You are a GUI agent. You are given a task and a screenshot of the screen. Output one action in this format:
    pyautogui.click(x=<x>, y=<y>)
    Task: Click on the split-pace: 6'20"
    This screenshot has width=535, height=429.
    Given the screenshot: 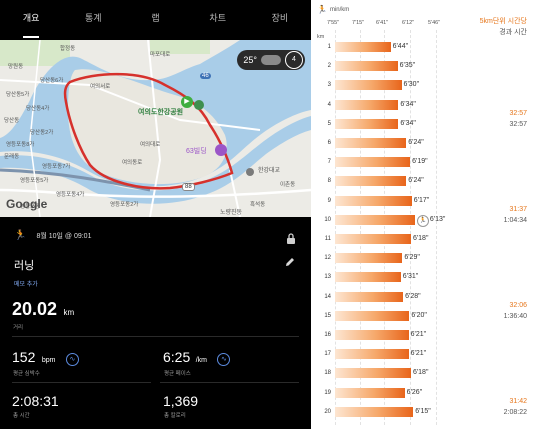 What is the action you would take?
    pyautogui.click(x=419, y=315)
    